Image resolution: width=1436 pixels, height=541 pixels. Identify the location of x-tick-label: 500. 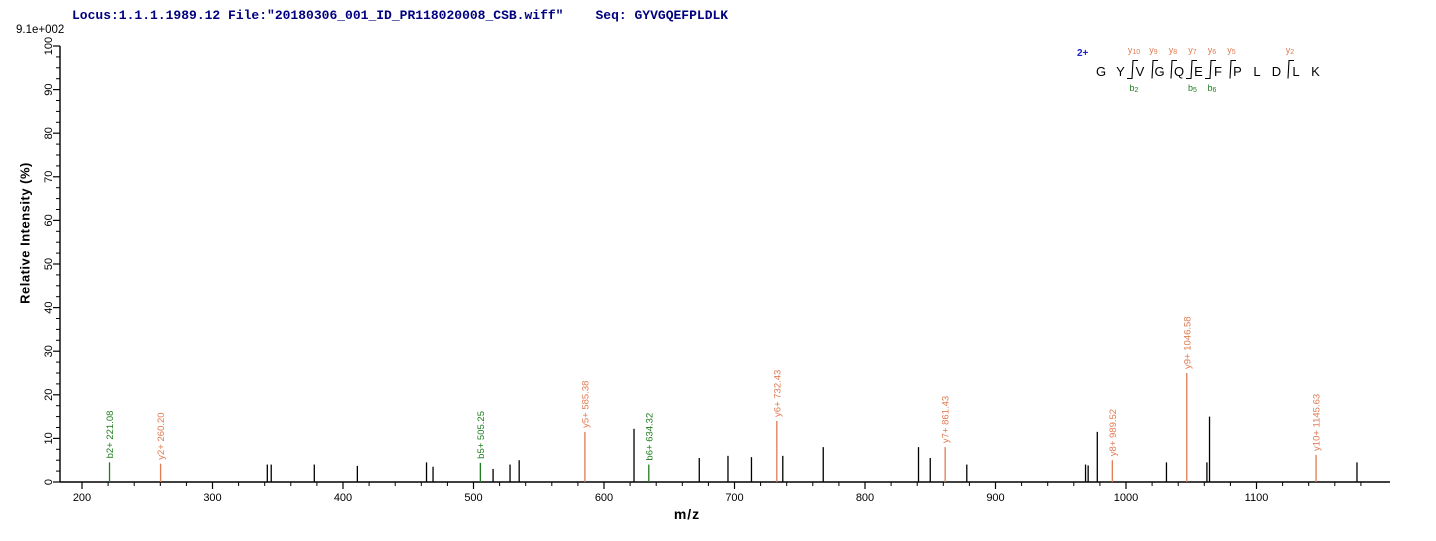
(473, 498).